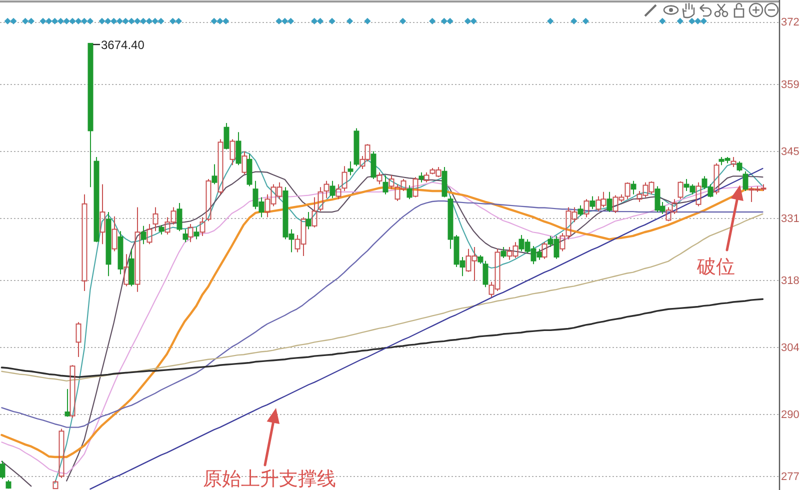 The height and width of the screenshot is (490, 800). Describe the element at coordinates (269, 479) in the screenshot. I see `annotation: 原始上升支撑线` at that location.